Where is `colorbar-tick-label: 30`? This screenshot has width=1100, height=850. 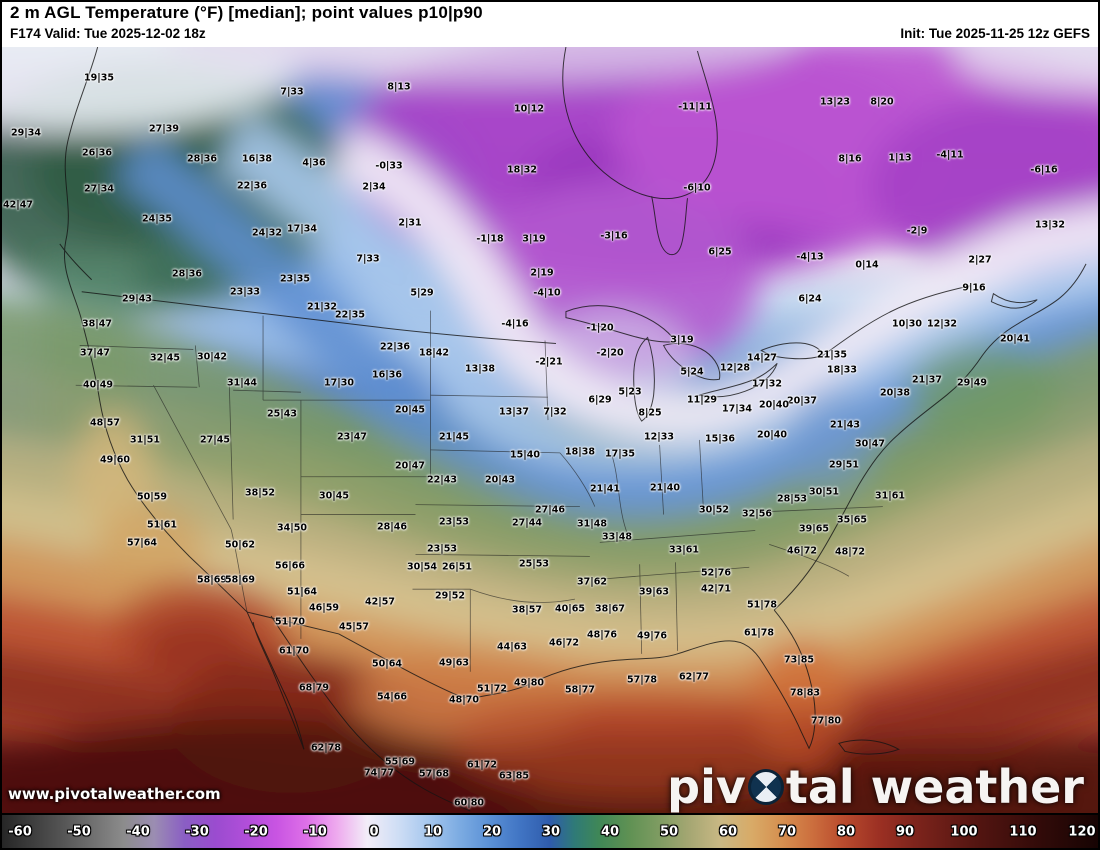
colorbar-tick-label: 30 is located at coordinates (551, 831).